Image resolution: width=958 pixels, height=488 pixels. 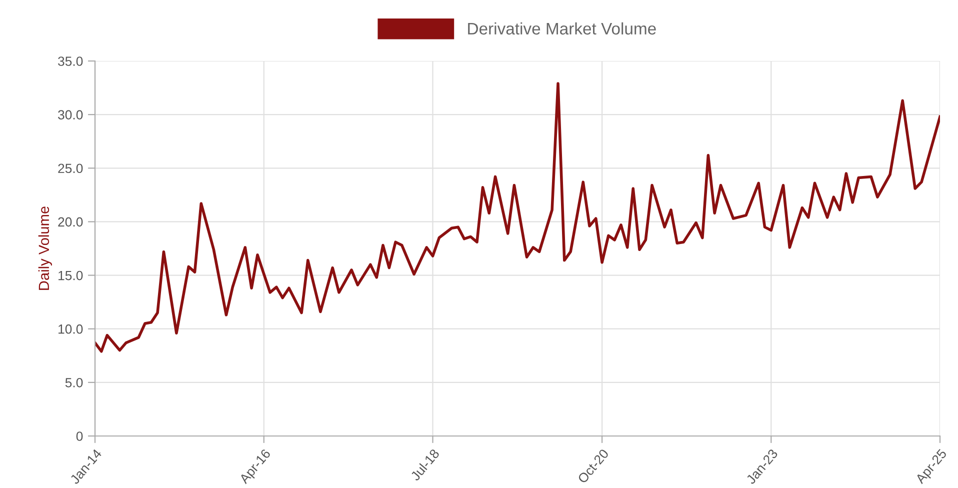 What do you see at coordinates (70, 222) in the screenshot?
I see `y-tick-label: 20.0` at bounding box center [70, 222].